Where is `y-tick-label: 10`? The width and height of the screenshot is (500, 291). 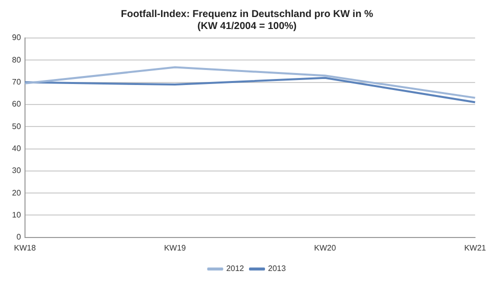 y-tick-label: 10 is located at coordinates (17, 215).